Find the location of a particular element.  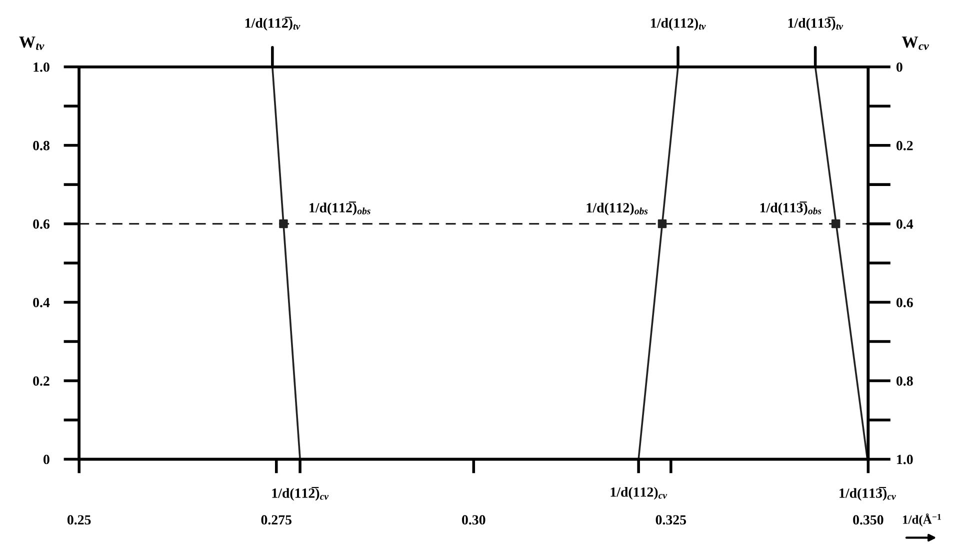

annotation: 1/d(112)$_{cv}$ is located at coordinates (639, 493).